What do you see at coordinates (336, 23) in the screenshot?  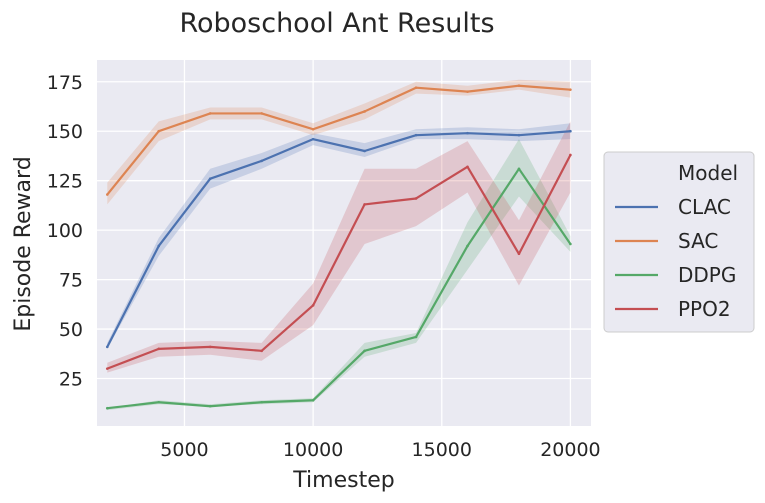 I see `chart-title: Roboschool Ant Results` at bounding box center [336, 23].